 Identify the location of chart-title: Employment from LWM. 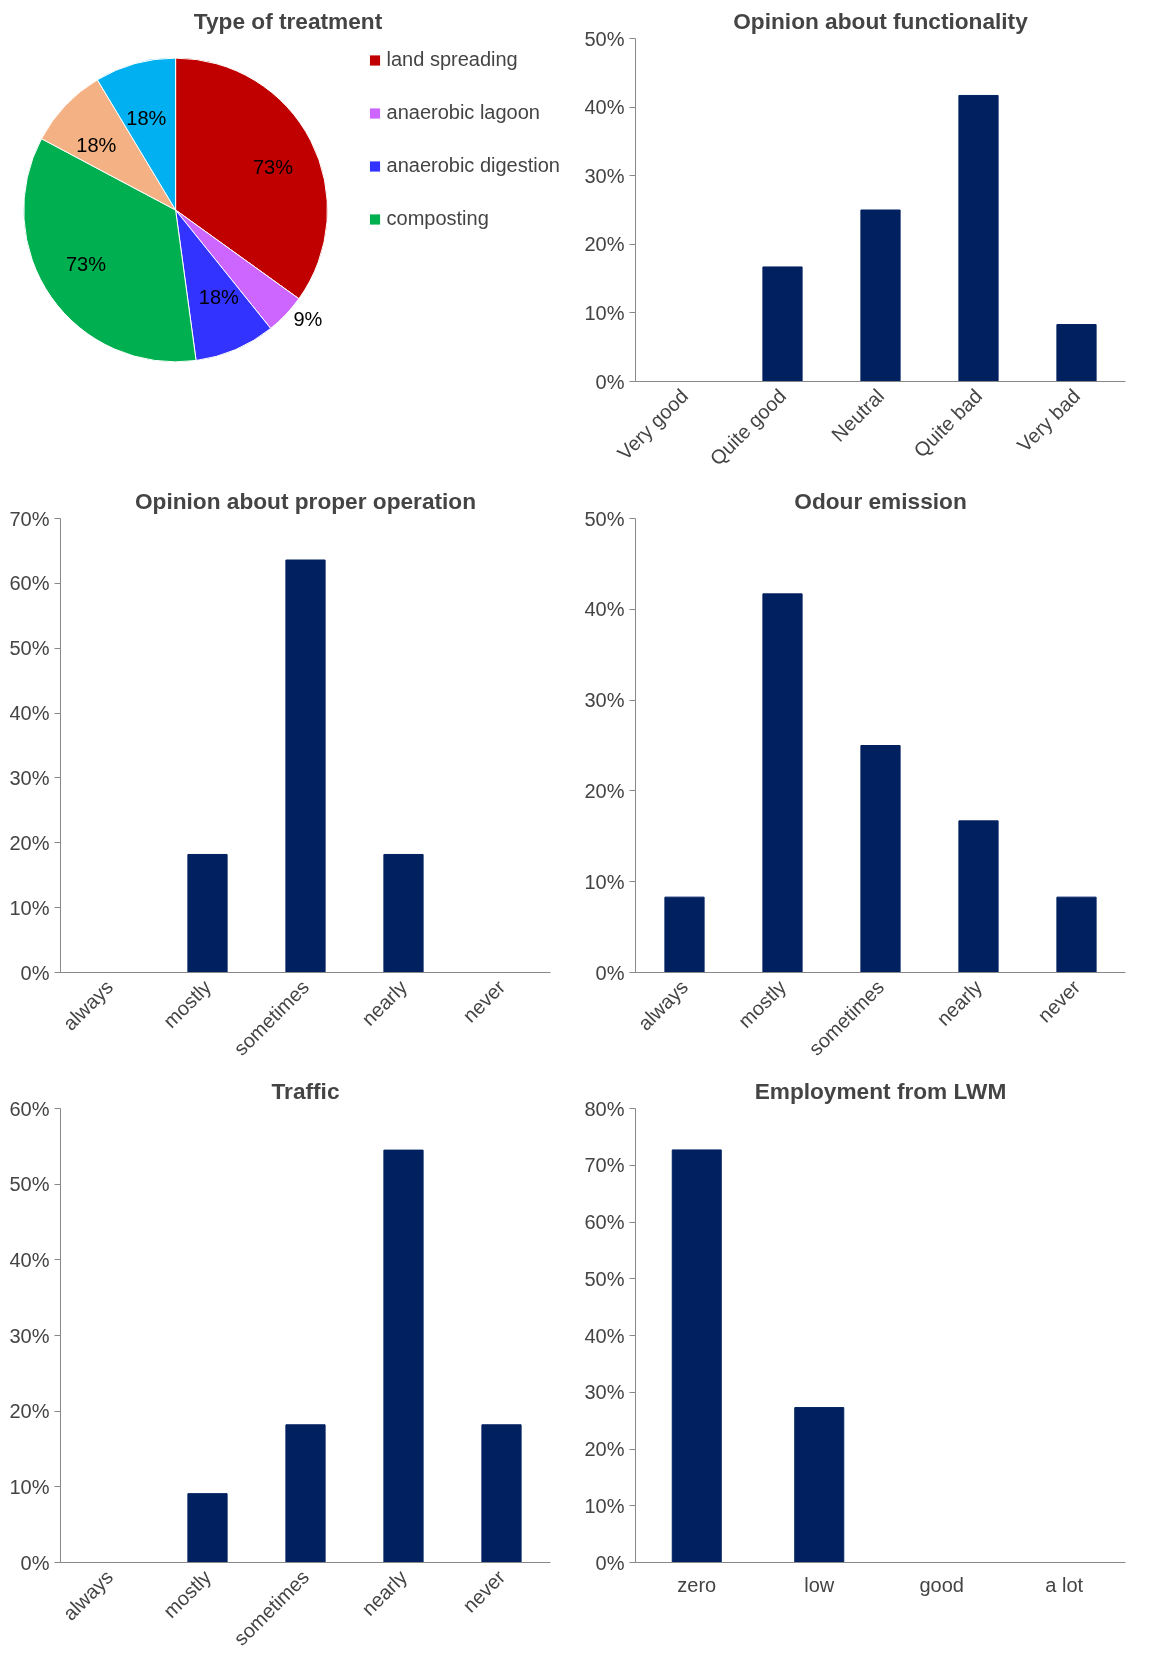
(880, 1090).